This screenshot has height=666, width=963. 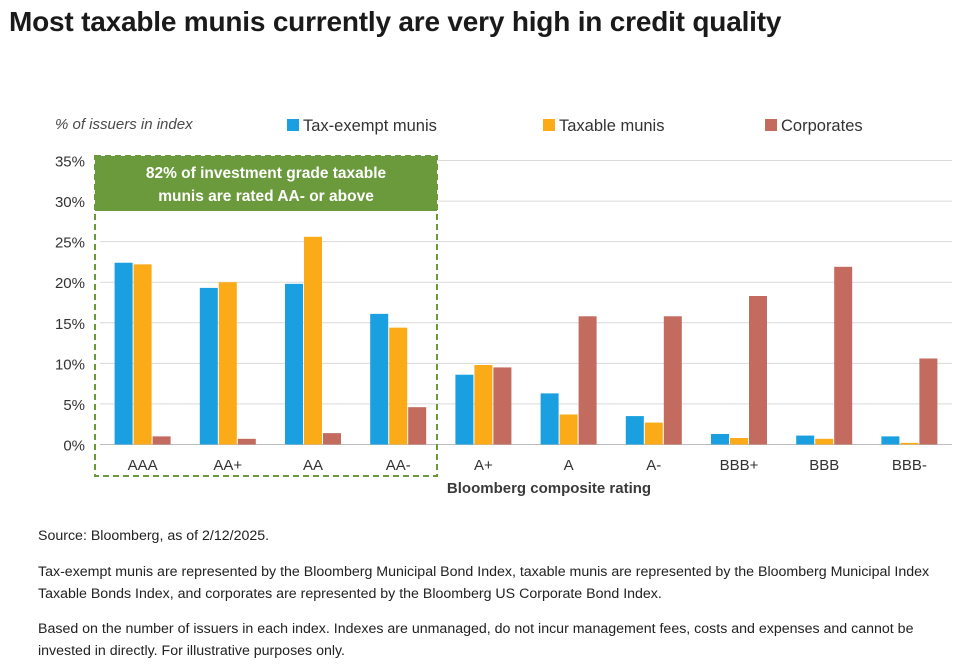 What do you see at coordinates (74, 405) in the screenshot?
I see `y-tick-label: 5%` at bounding box center [74, 405].